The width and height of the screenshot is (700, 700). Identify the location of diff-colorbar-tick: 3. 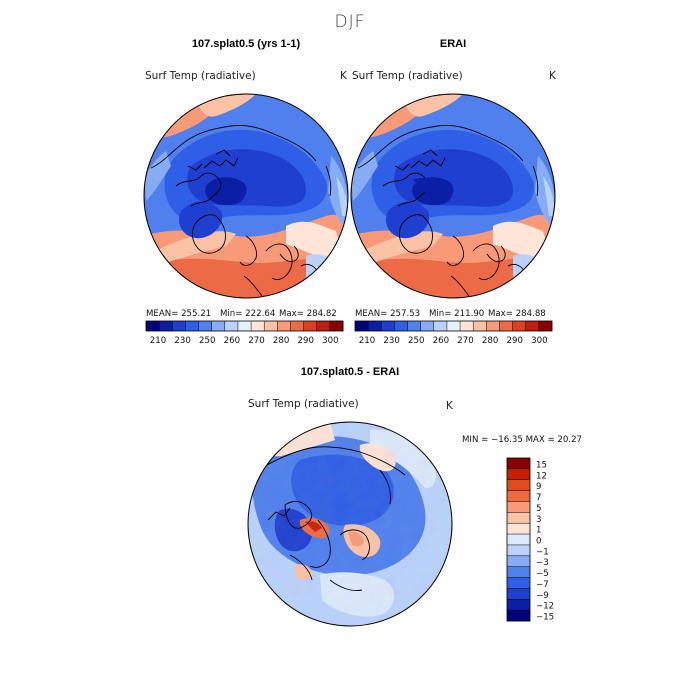
(538, 520).